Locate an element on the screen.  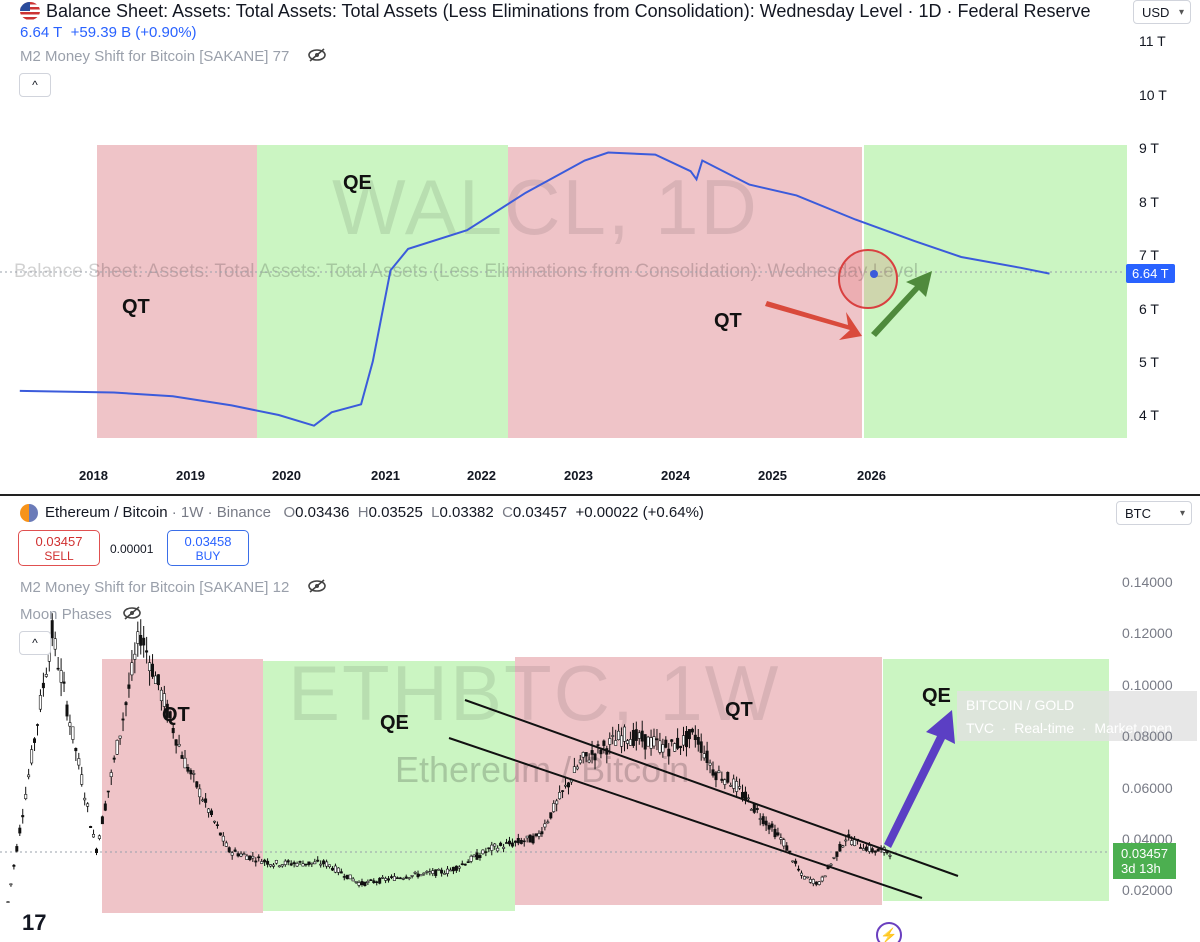
lightning-icon: ⚡ is located at coordinates (889, 932).